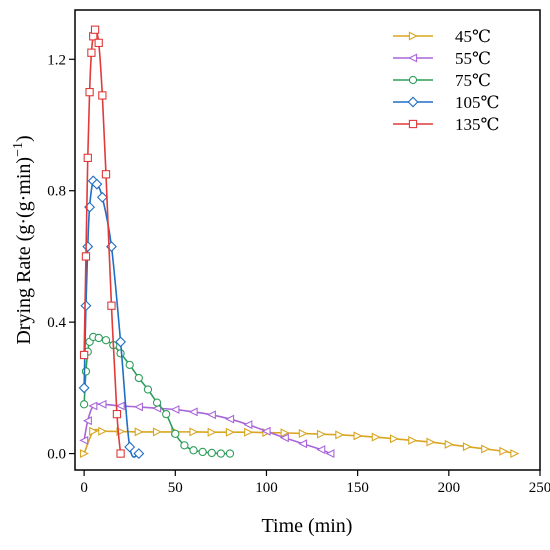 The image size is (550, 550). What do you see at coordinates (442, 36) in the screenshot?
I see `legend-item-0: 45℃` at bounding box center [442, 36].